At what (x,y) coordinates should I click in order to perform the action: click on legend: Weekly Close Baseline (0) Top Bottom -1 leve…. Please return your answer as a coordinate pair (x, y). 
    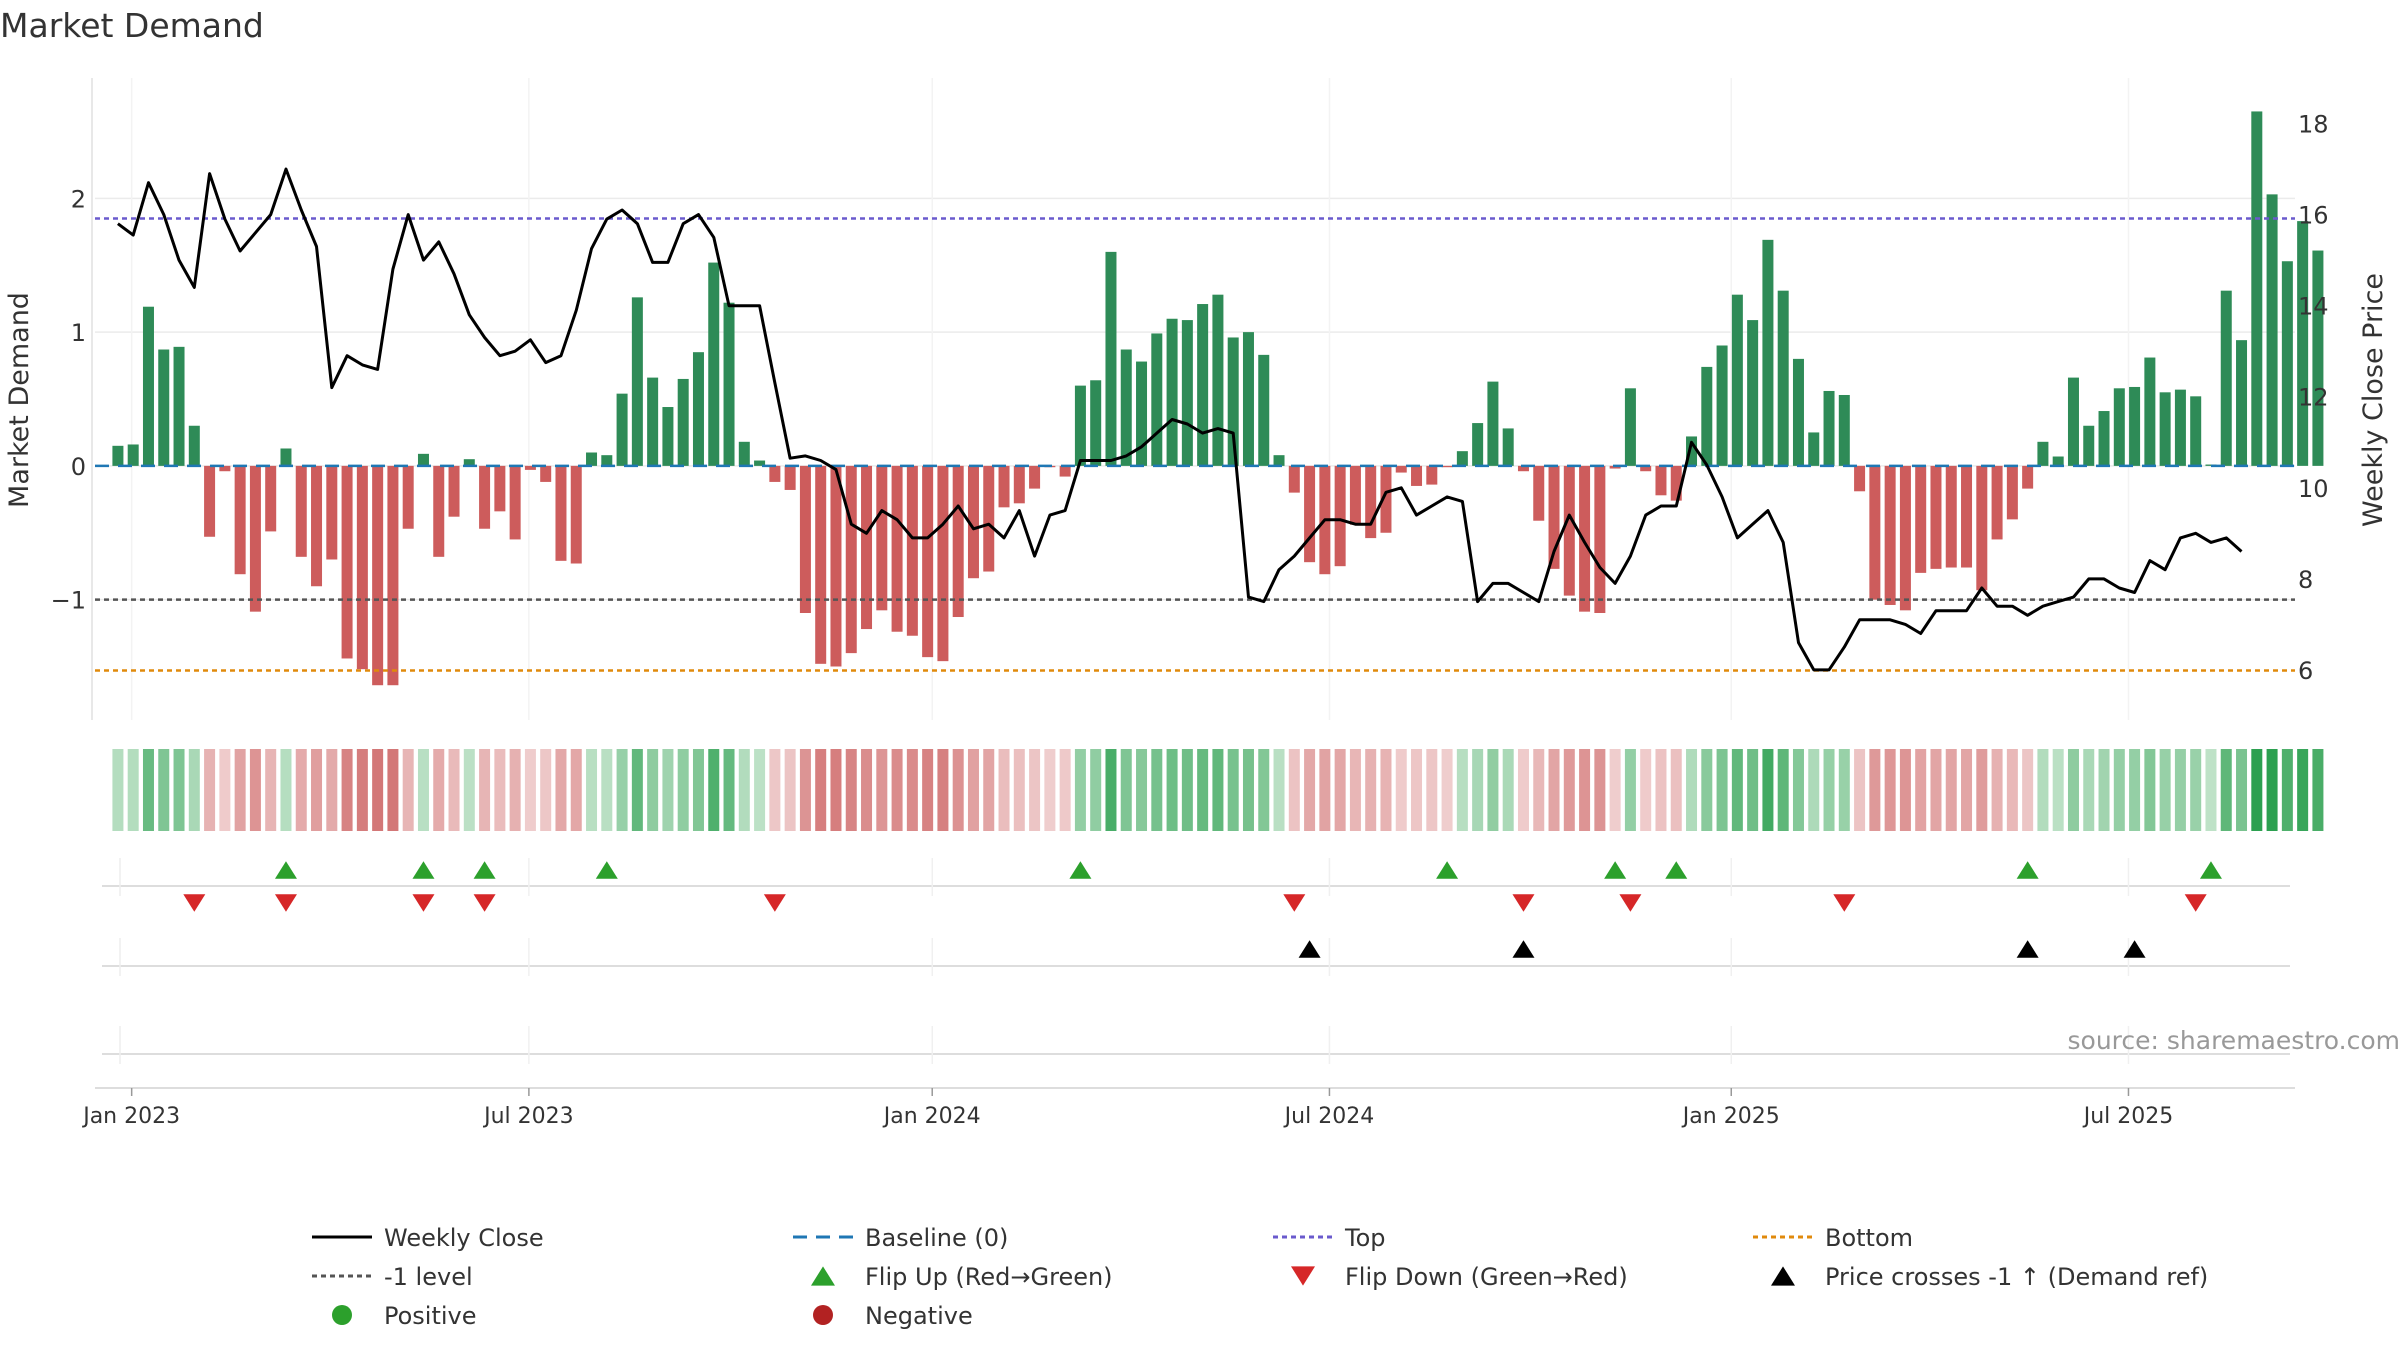
    Looking at the image, I should click on (1260, 1277).